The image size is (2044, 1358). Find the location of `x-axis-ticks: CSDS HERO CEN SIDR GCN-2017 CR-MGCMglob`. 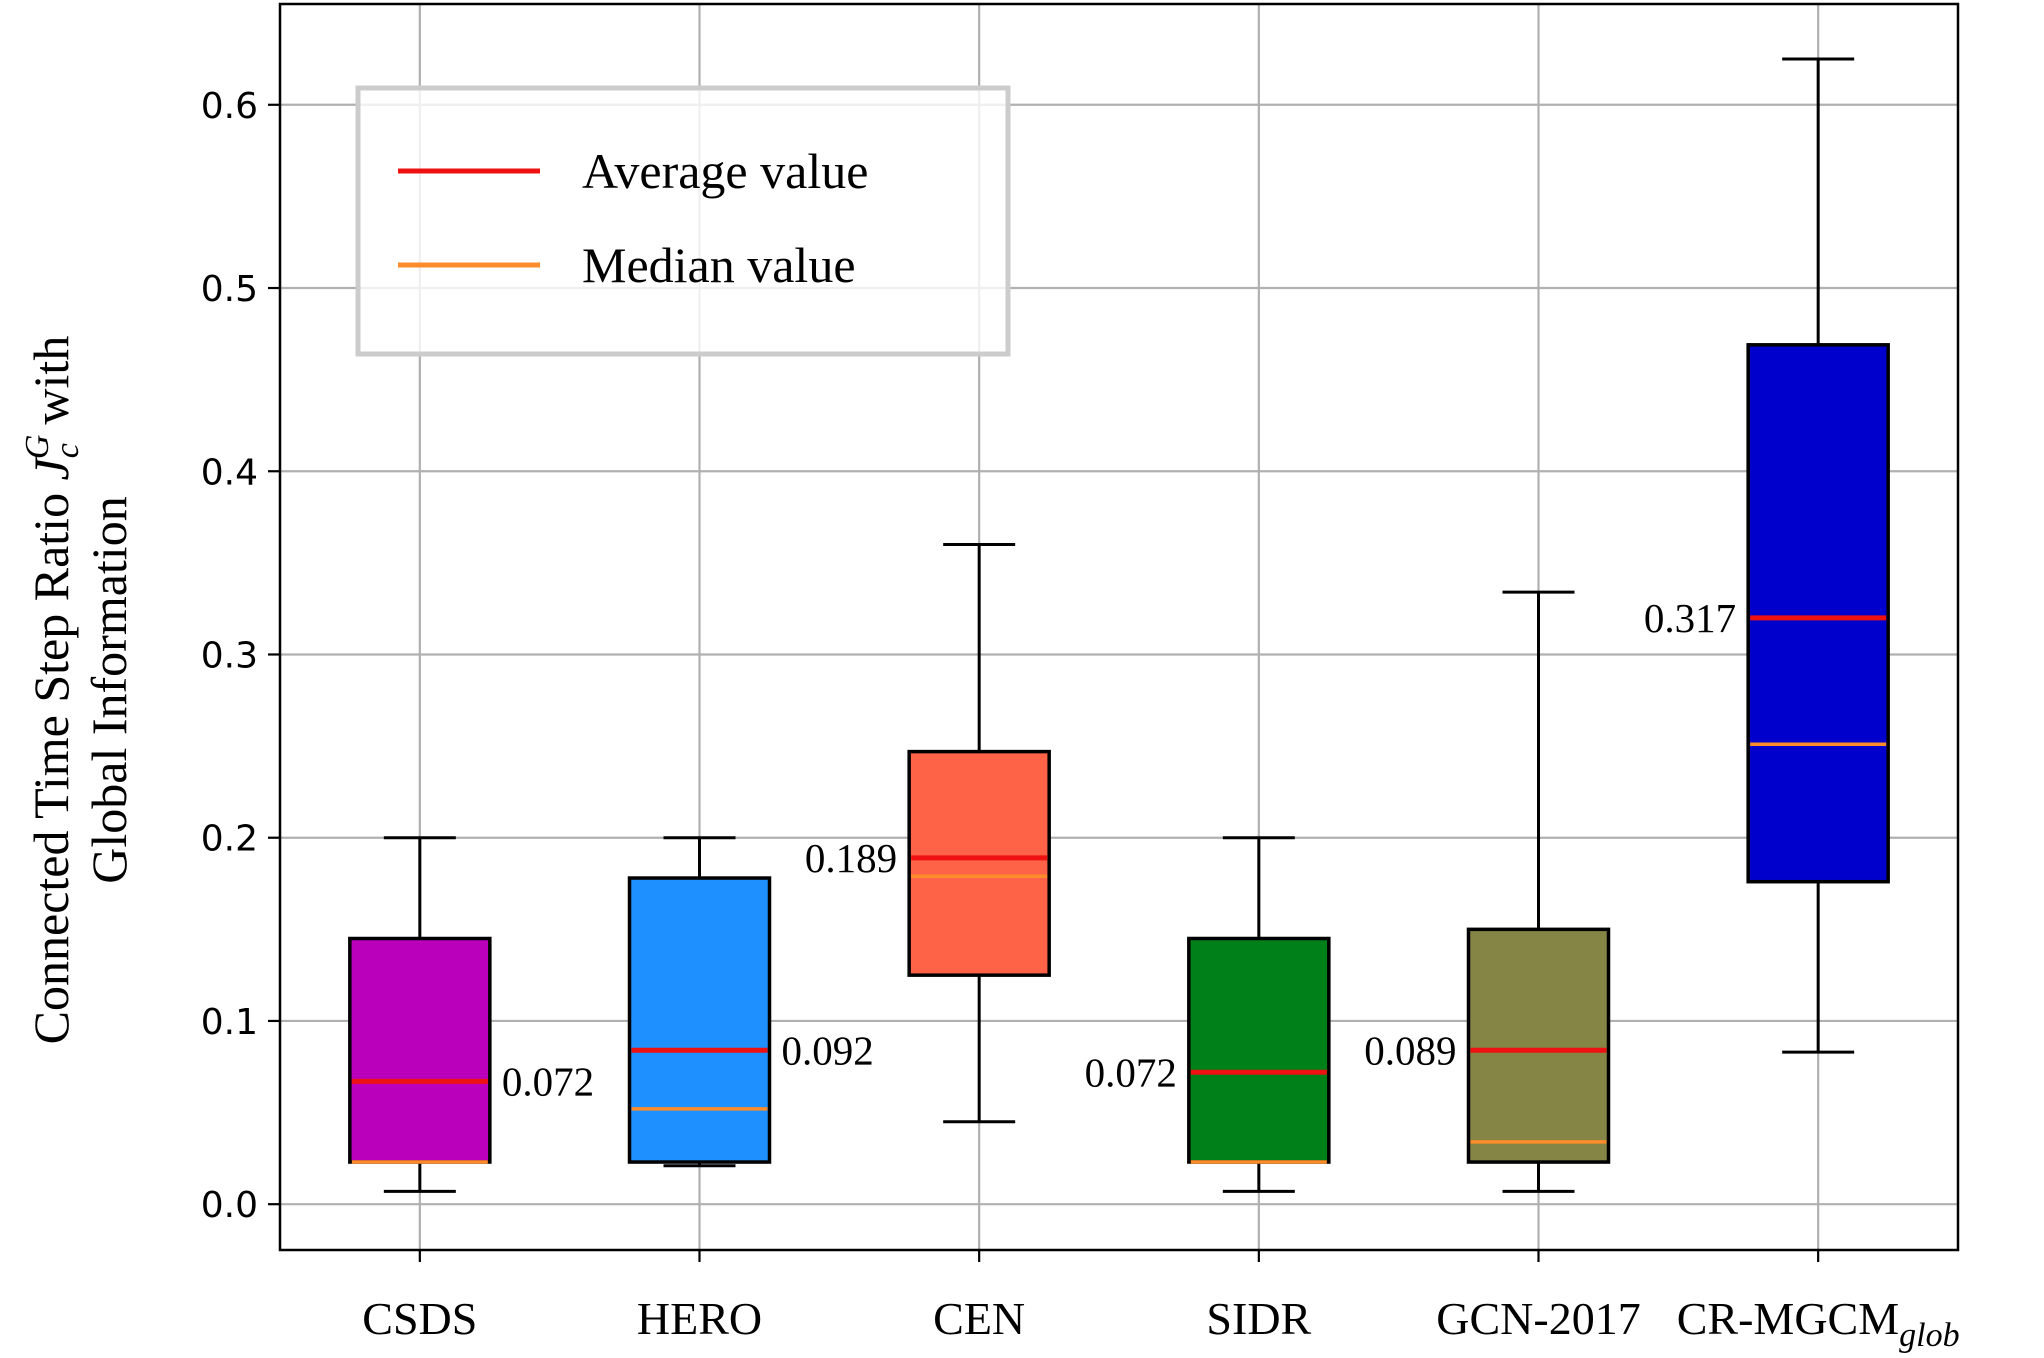

x-axis-ticks: CSDS HERO CEN SIDR GCN-2017 CR-MGCMglob is located at coordinates (1161, 1302).